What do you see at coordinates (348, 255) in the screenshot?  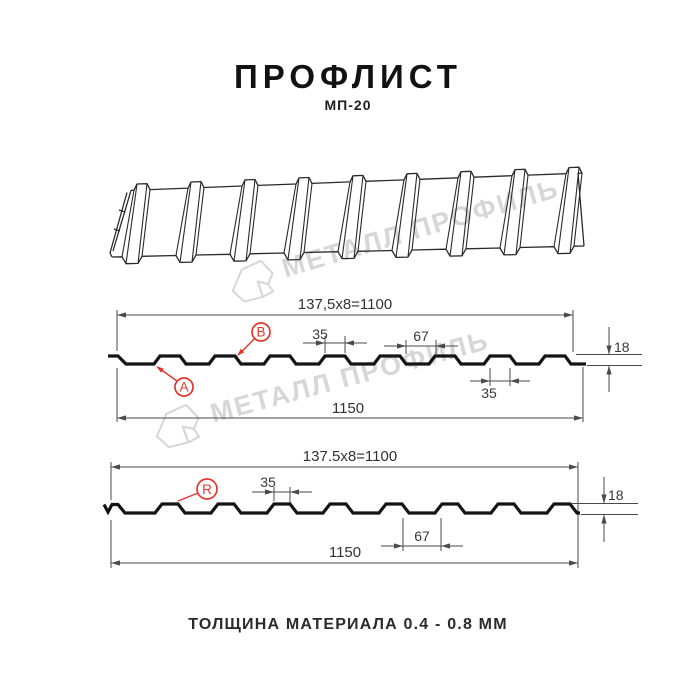 I see `sheet-bottom-edge` at bounding box center [348, 255].